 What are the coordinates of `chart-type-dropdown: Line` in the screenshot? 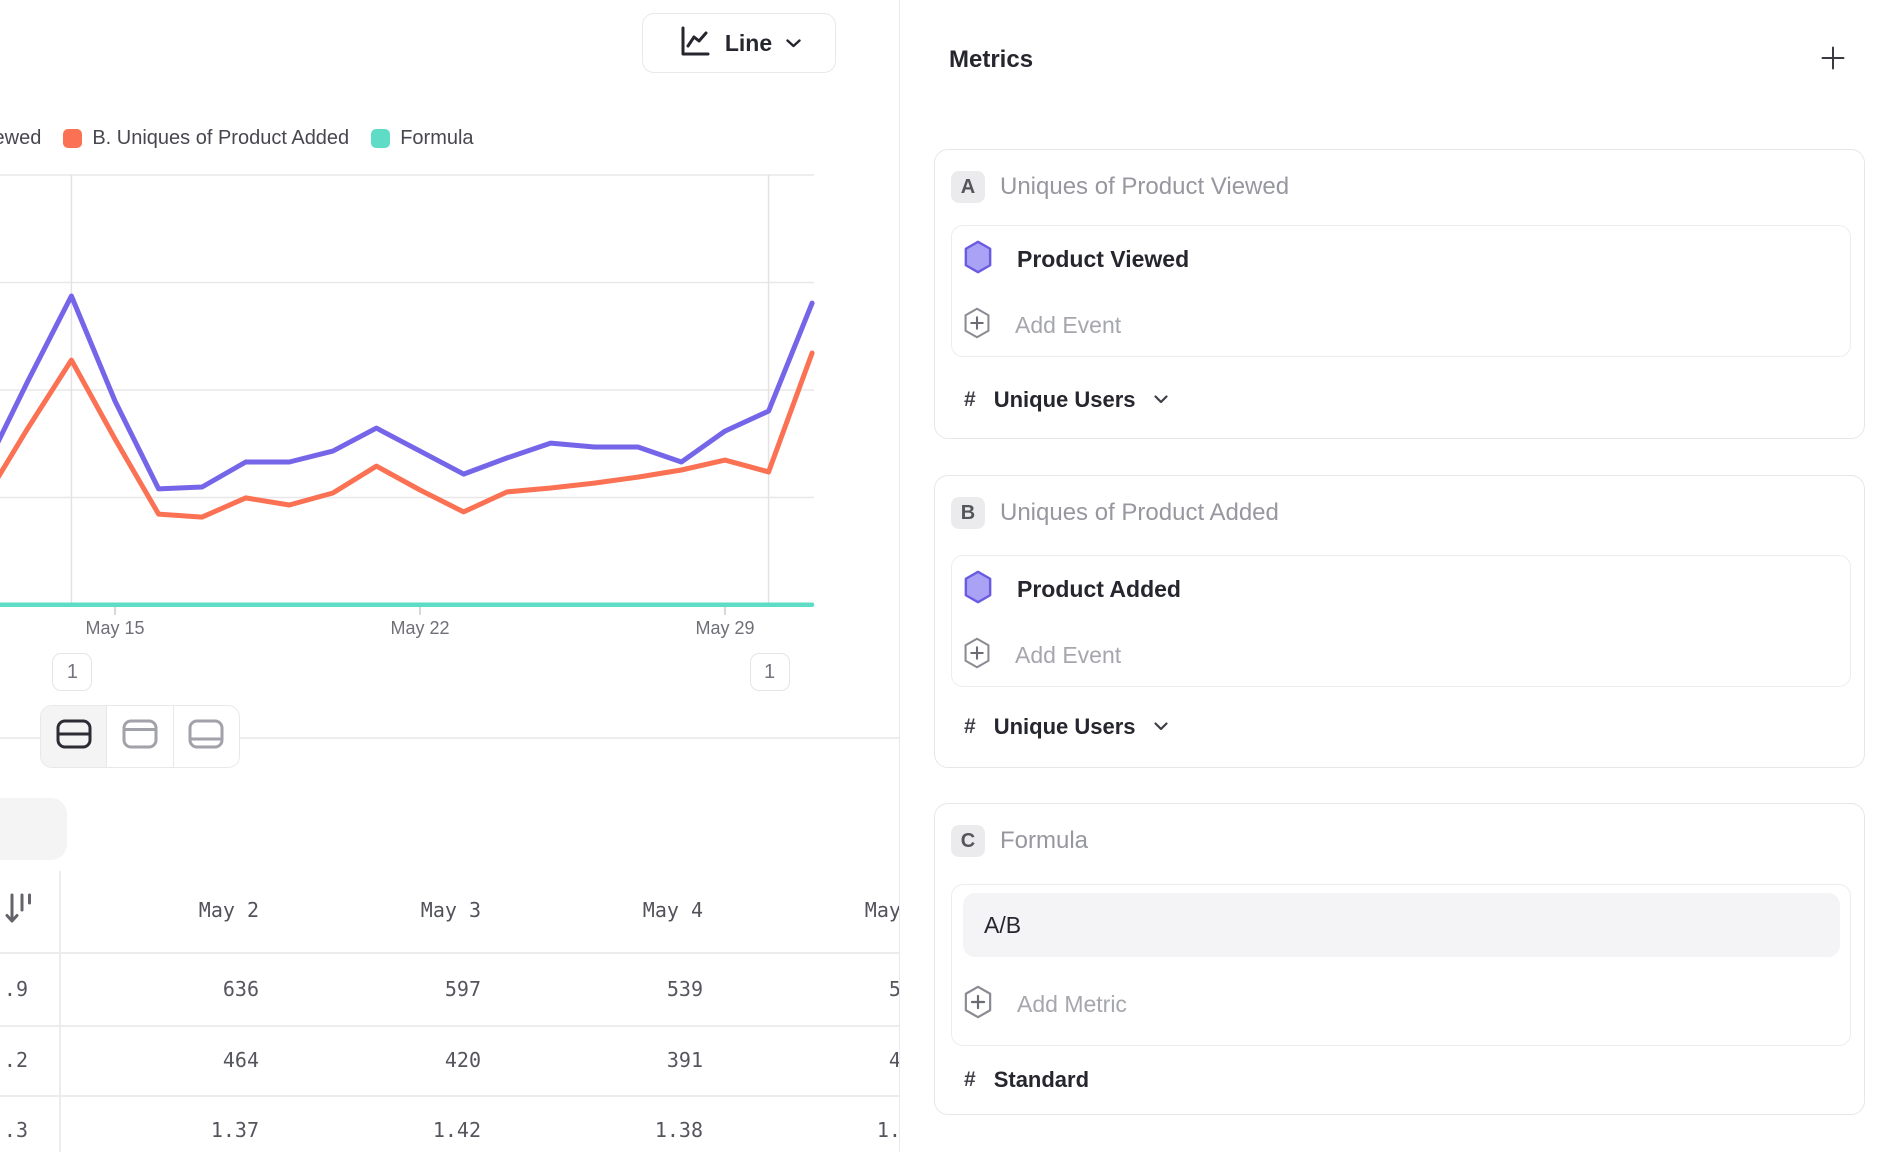 It's located at (739, 43).